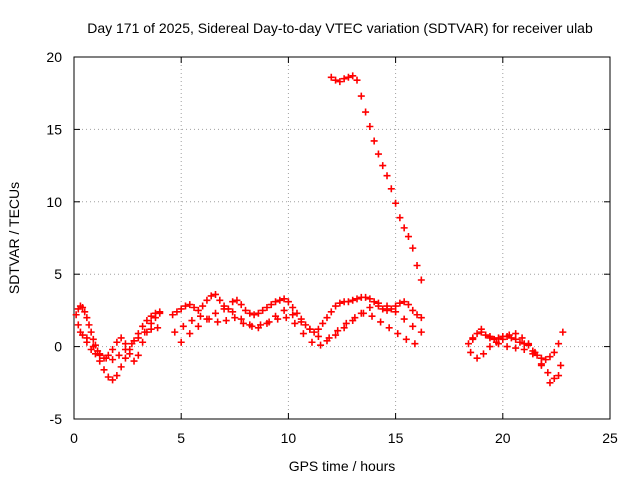 The image size is (640, 480). I want to click on x-tick-label: 15, so click(396, 438).